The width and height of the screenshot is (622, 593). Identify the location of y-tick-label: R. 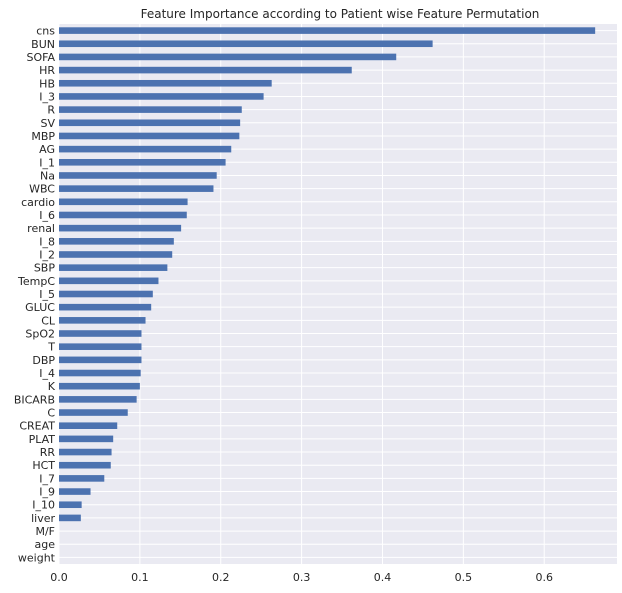
(51, 110).